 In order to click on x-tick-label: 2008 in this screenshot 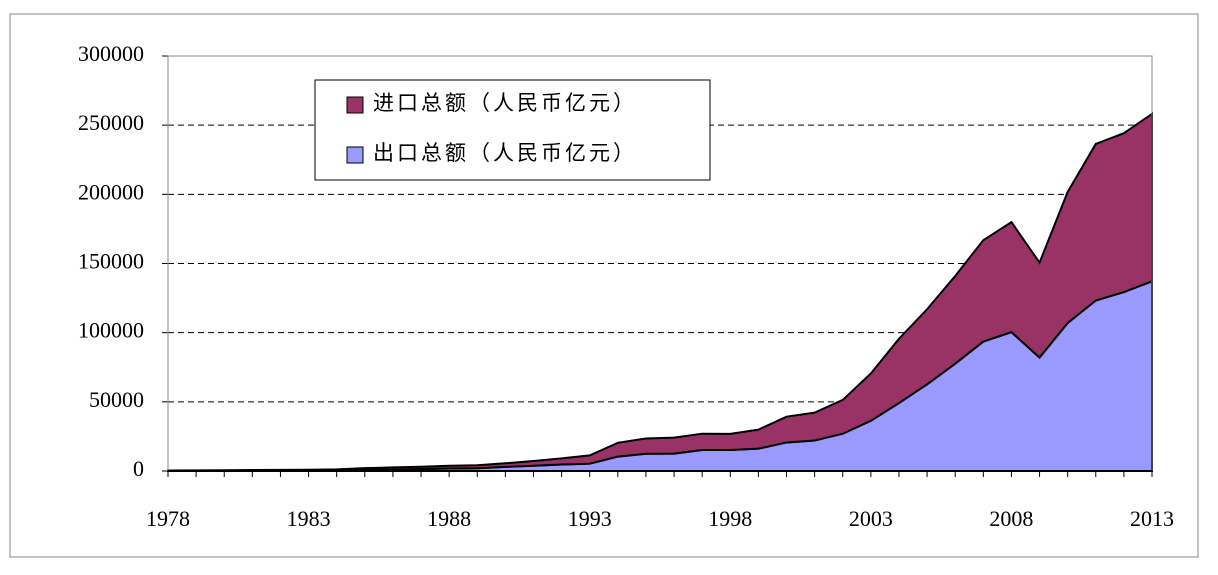, I will do `click(1011, 518)`.